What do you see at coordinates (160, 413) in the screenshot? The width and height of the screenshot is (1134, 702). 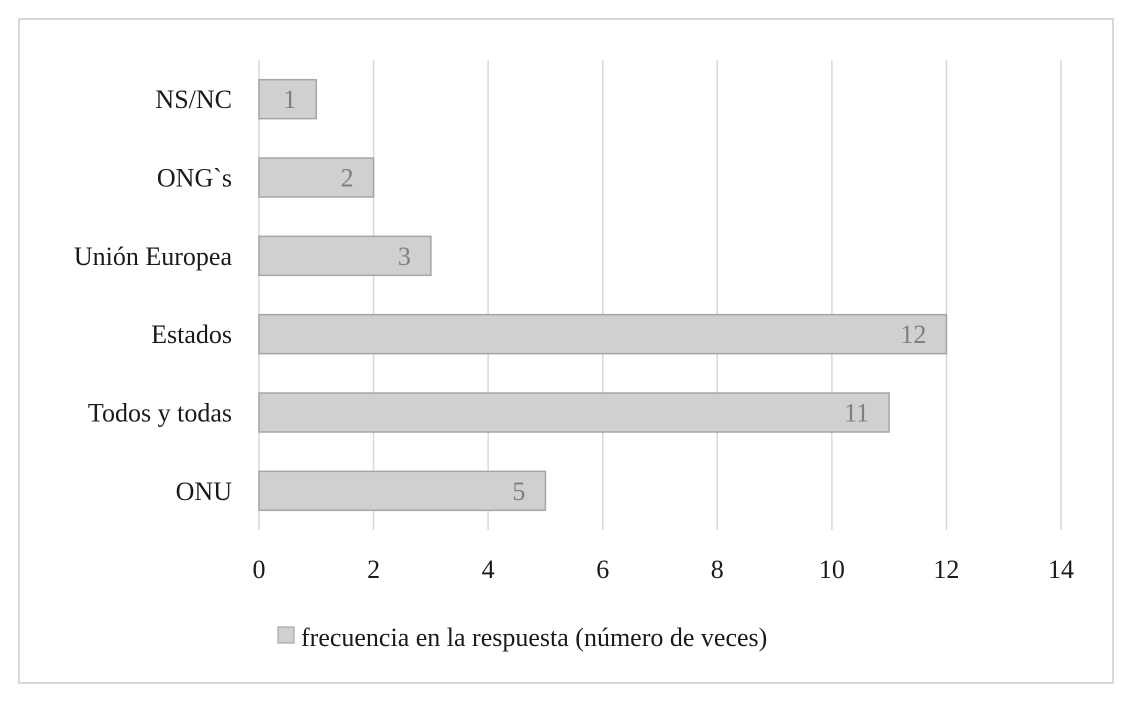 I see `category-label: Todos y todas` at bounding box center [160, 413].